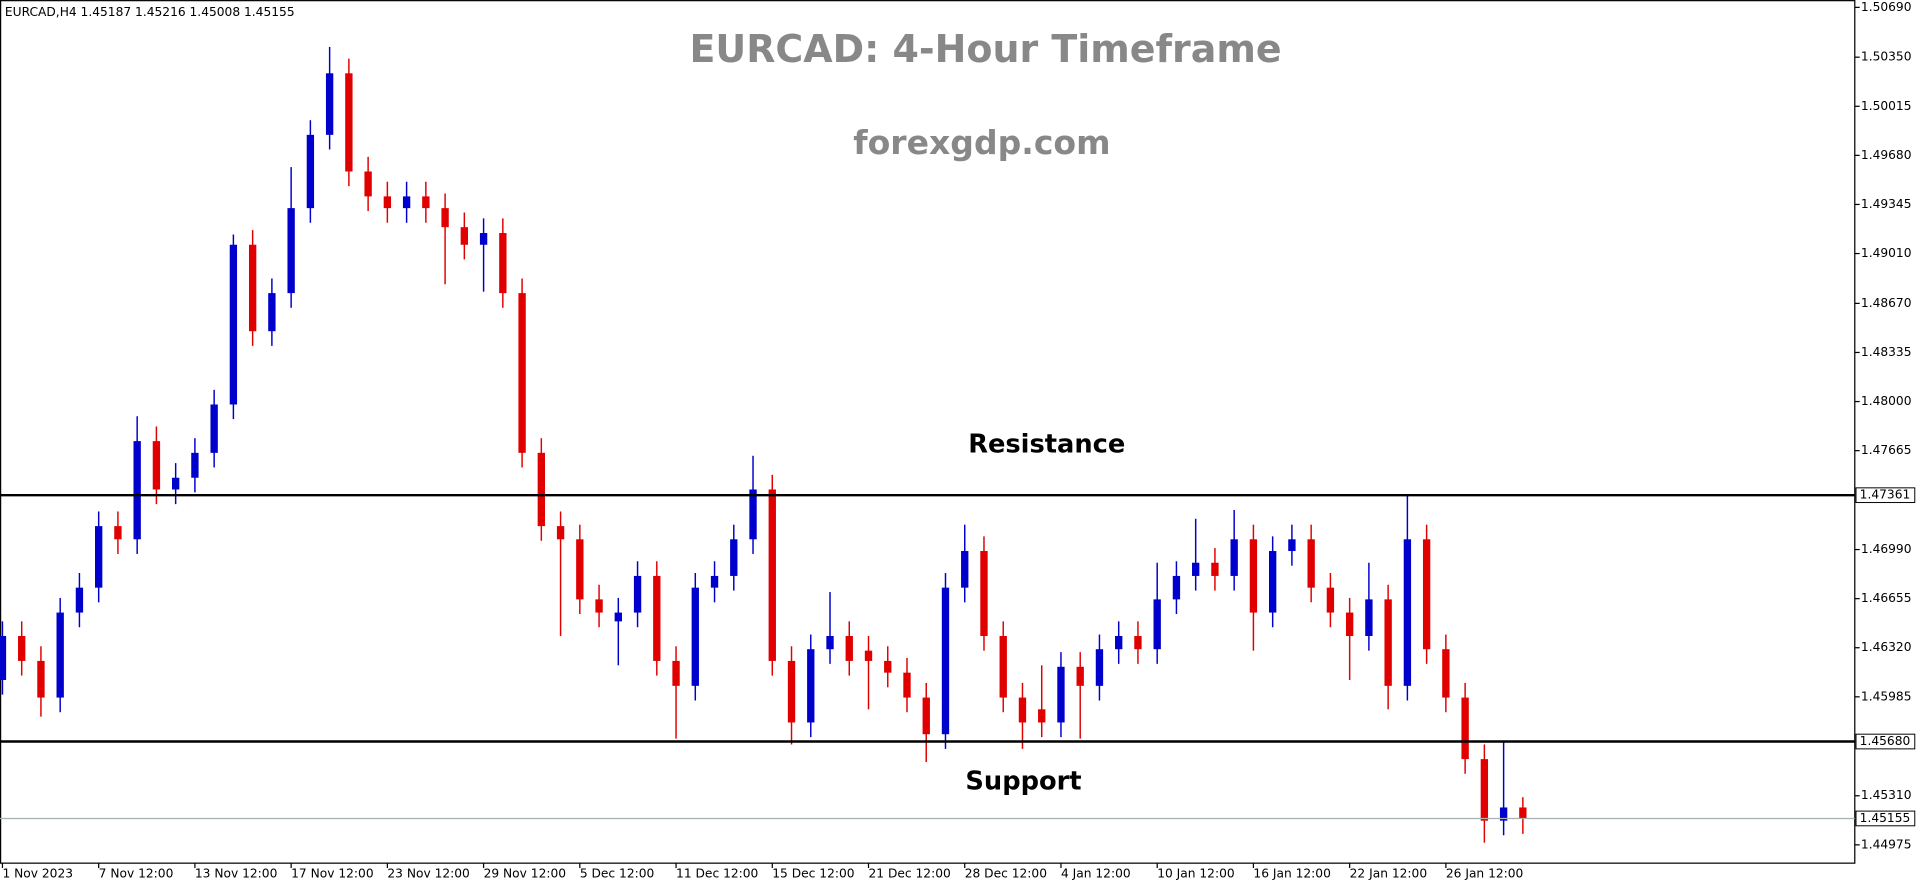 The height and width of the screenshot is (884, 1916). I want to click on current-price-label: 1.45155, so click(1885, 818).